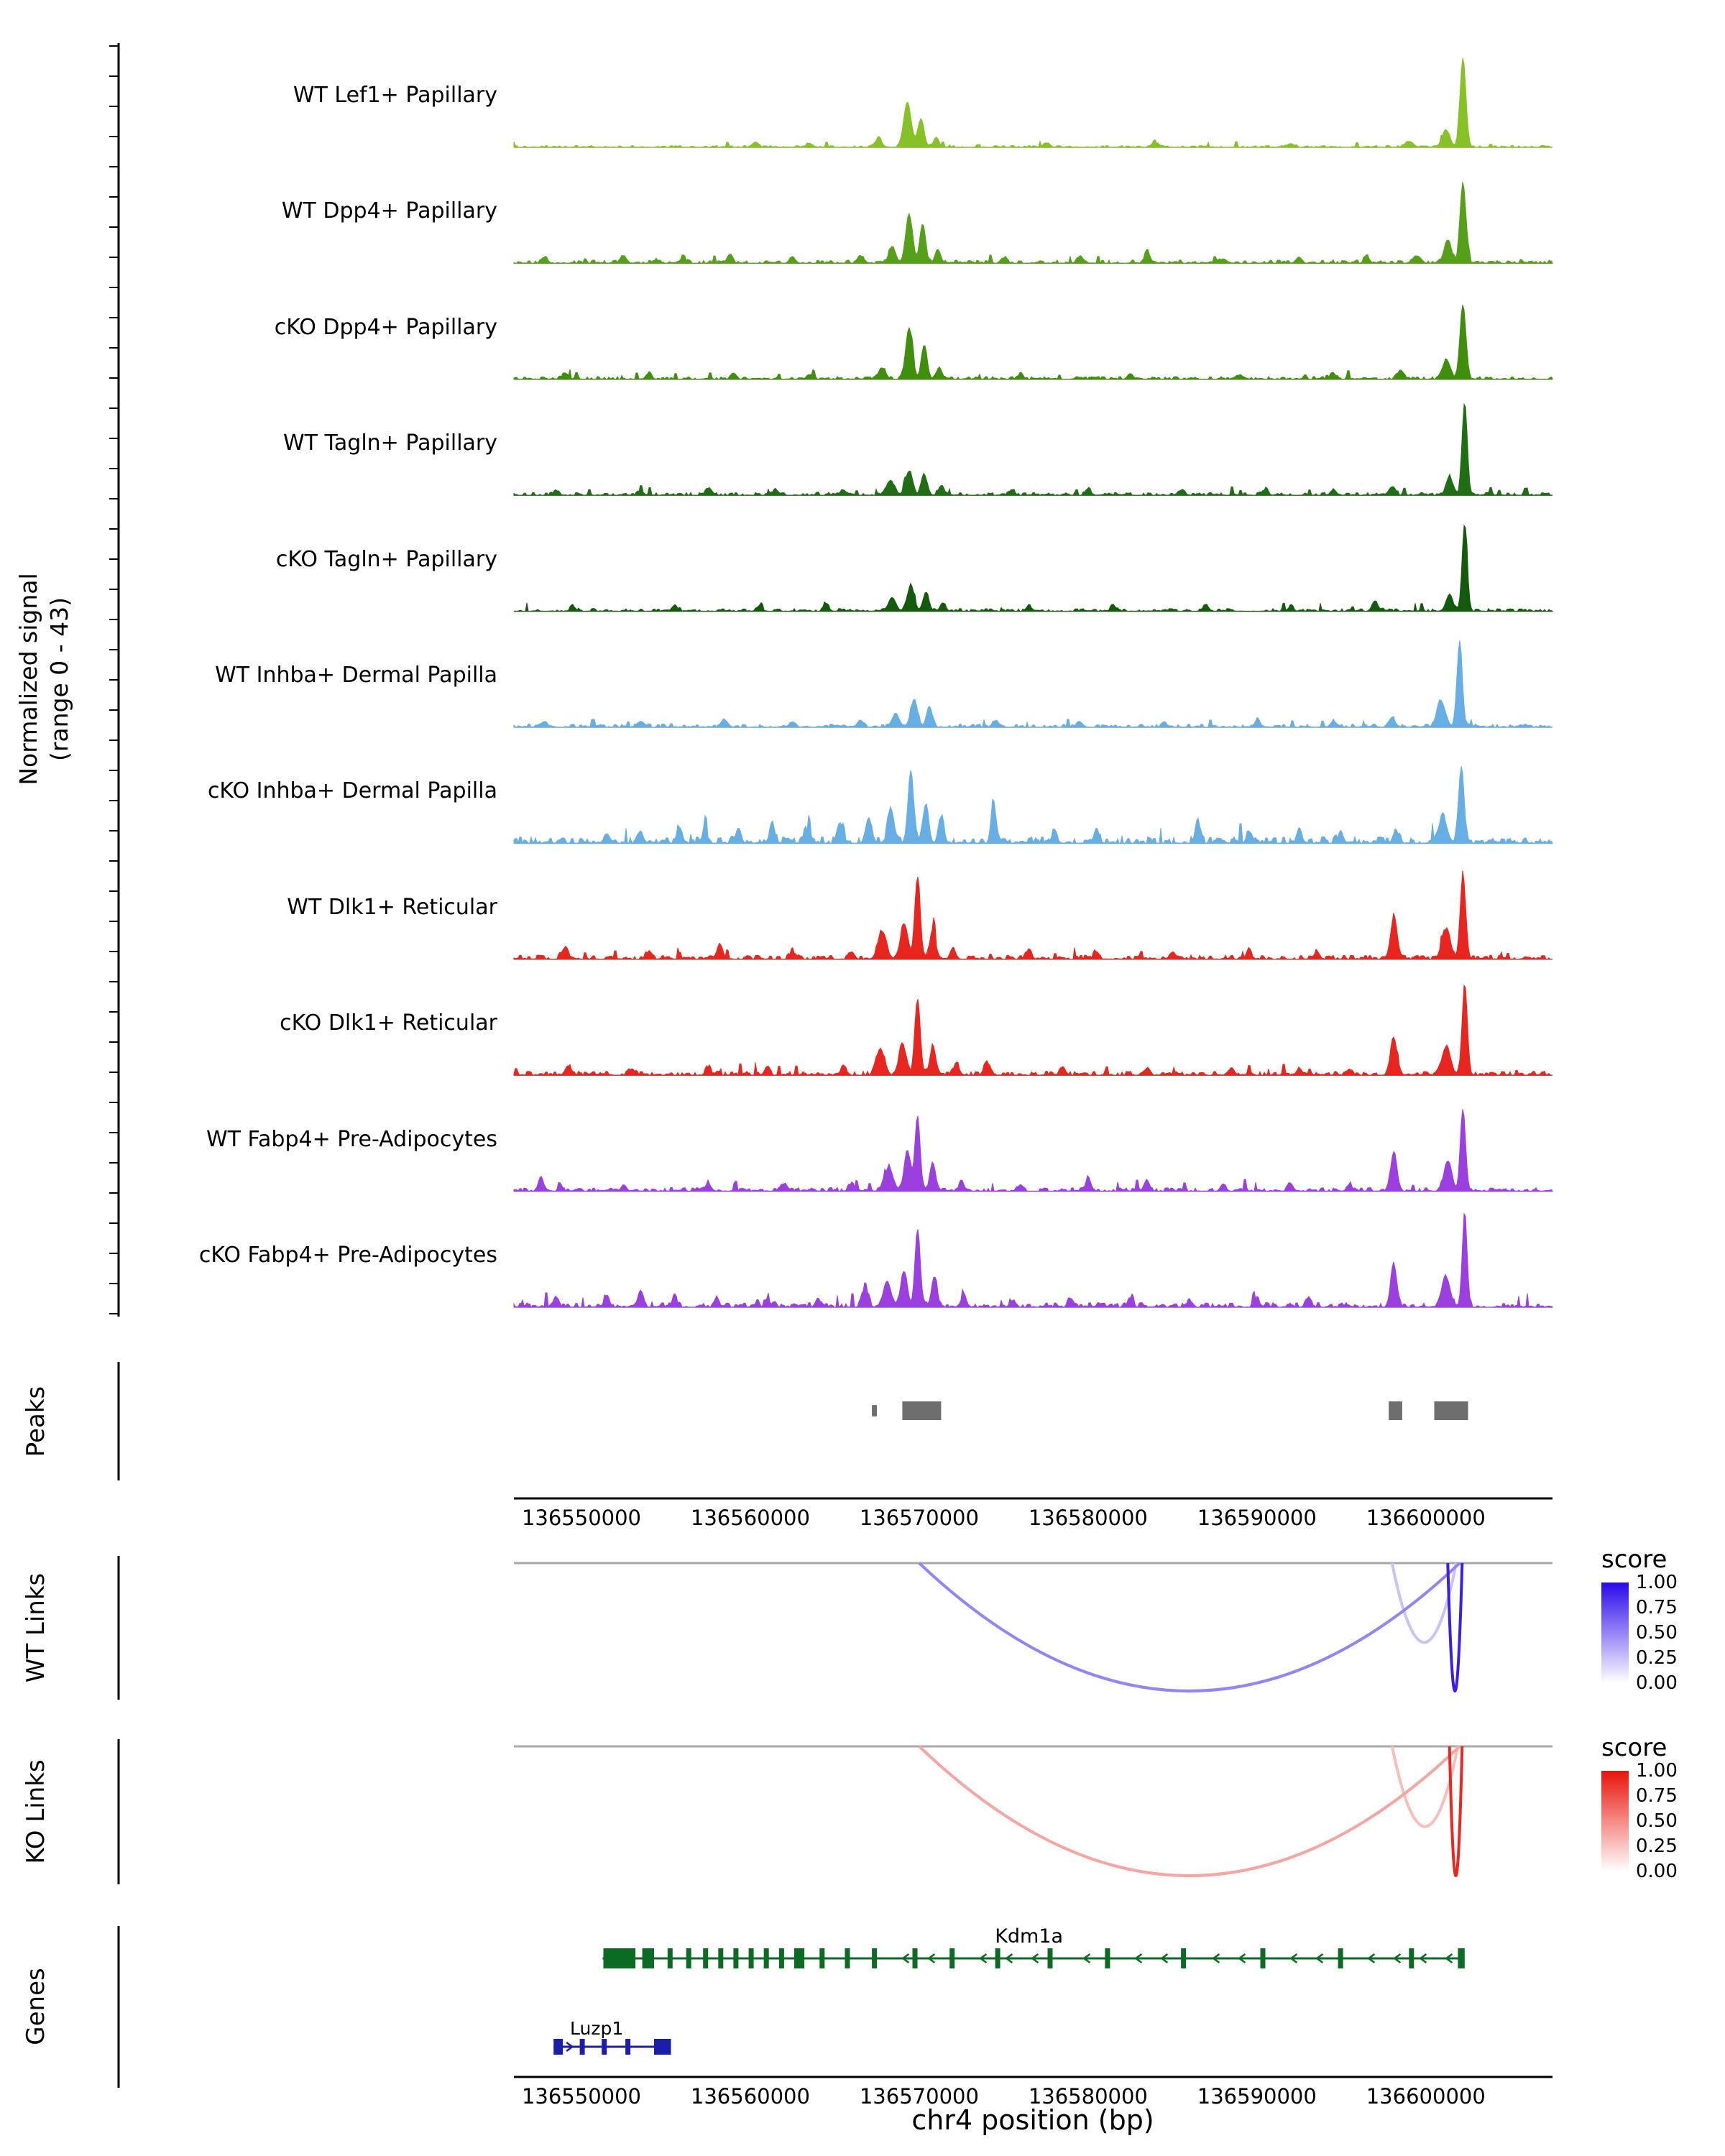 Image resolution: width=1725 pixels, height=2156 pixels. What do you see at coordinates (1634, 1559) in the screenshot?
I see `wt-legend-title: score` at bounding box center [1634, 1559].